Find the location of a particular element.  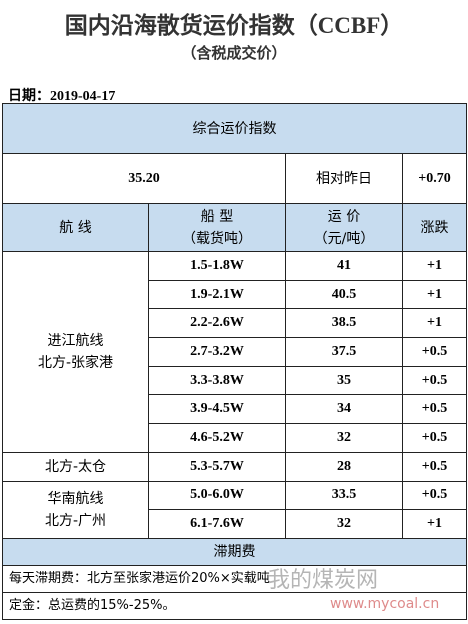

demurrage-line: 定金：总运费的15%-25%。 is located at coordinates (234, 605).